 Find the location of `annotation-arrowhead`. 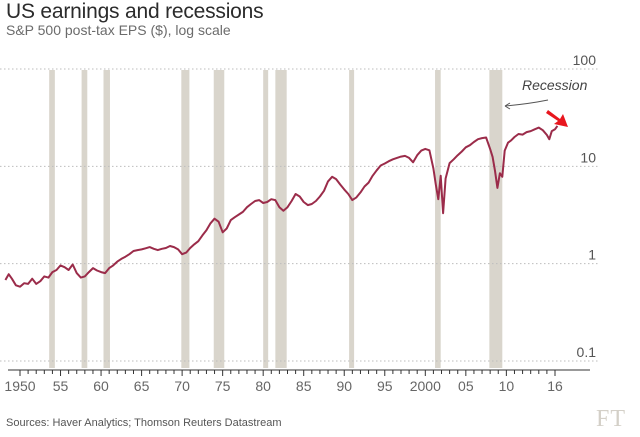

annotation-arrowhead is located at coordinates (507, 106).